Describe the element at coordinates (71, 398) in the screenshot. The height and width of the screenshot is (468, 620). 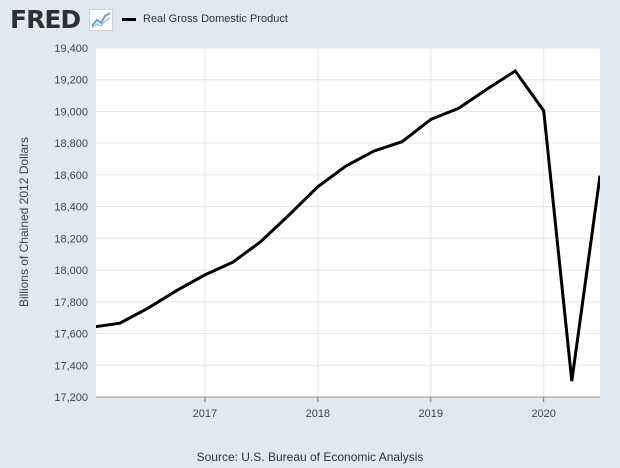
I see `y-tick-label: 17,200` at that location.